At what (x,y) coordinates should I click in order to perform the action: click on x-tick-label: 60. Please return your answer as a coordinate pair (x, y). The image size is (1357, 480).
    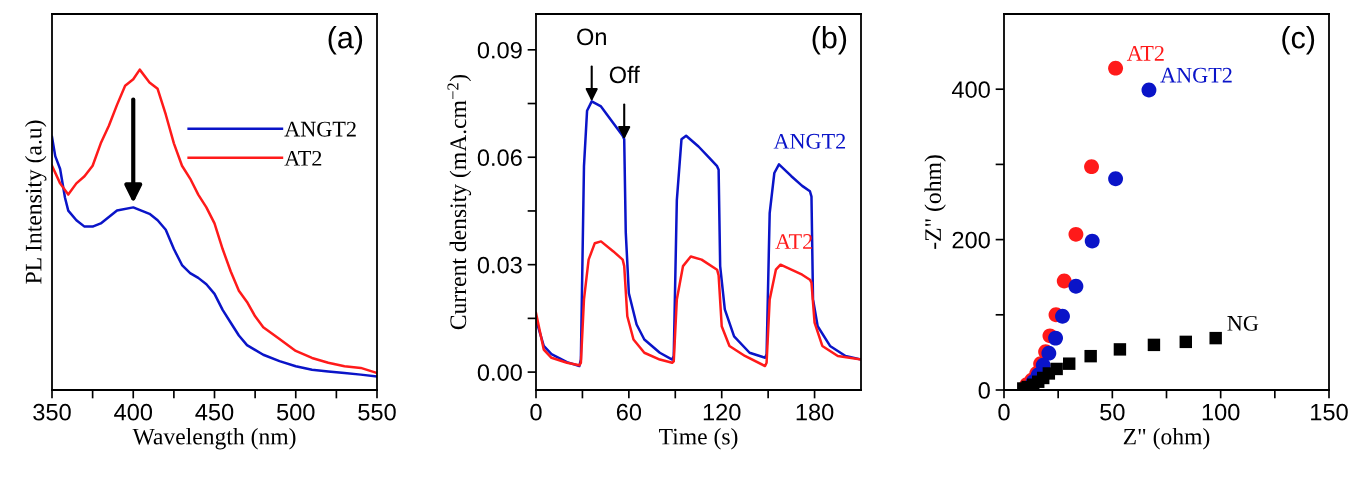
    Looking at the image, I should click on (629, 412).